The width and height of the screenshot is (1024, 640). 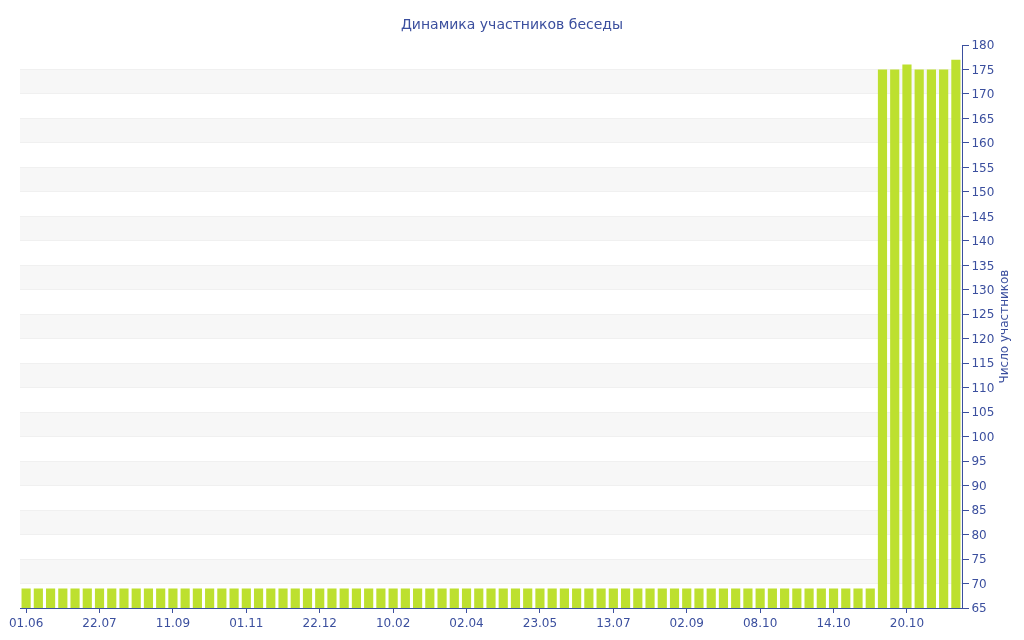 I want to click on y-tick-label: 170, so click(x=983, y=94).